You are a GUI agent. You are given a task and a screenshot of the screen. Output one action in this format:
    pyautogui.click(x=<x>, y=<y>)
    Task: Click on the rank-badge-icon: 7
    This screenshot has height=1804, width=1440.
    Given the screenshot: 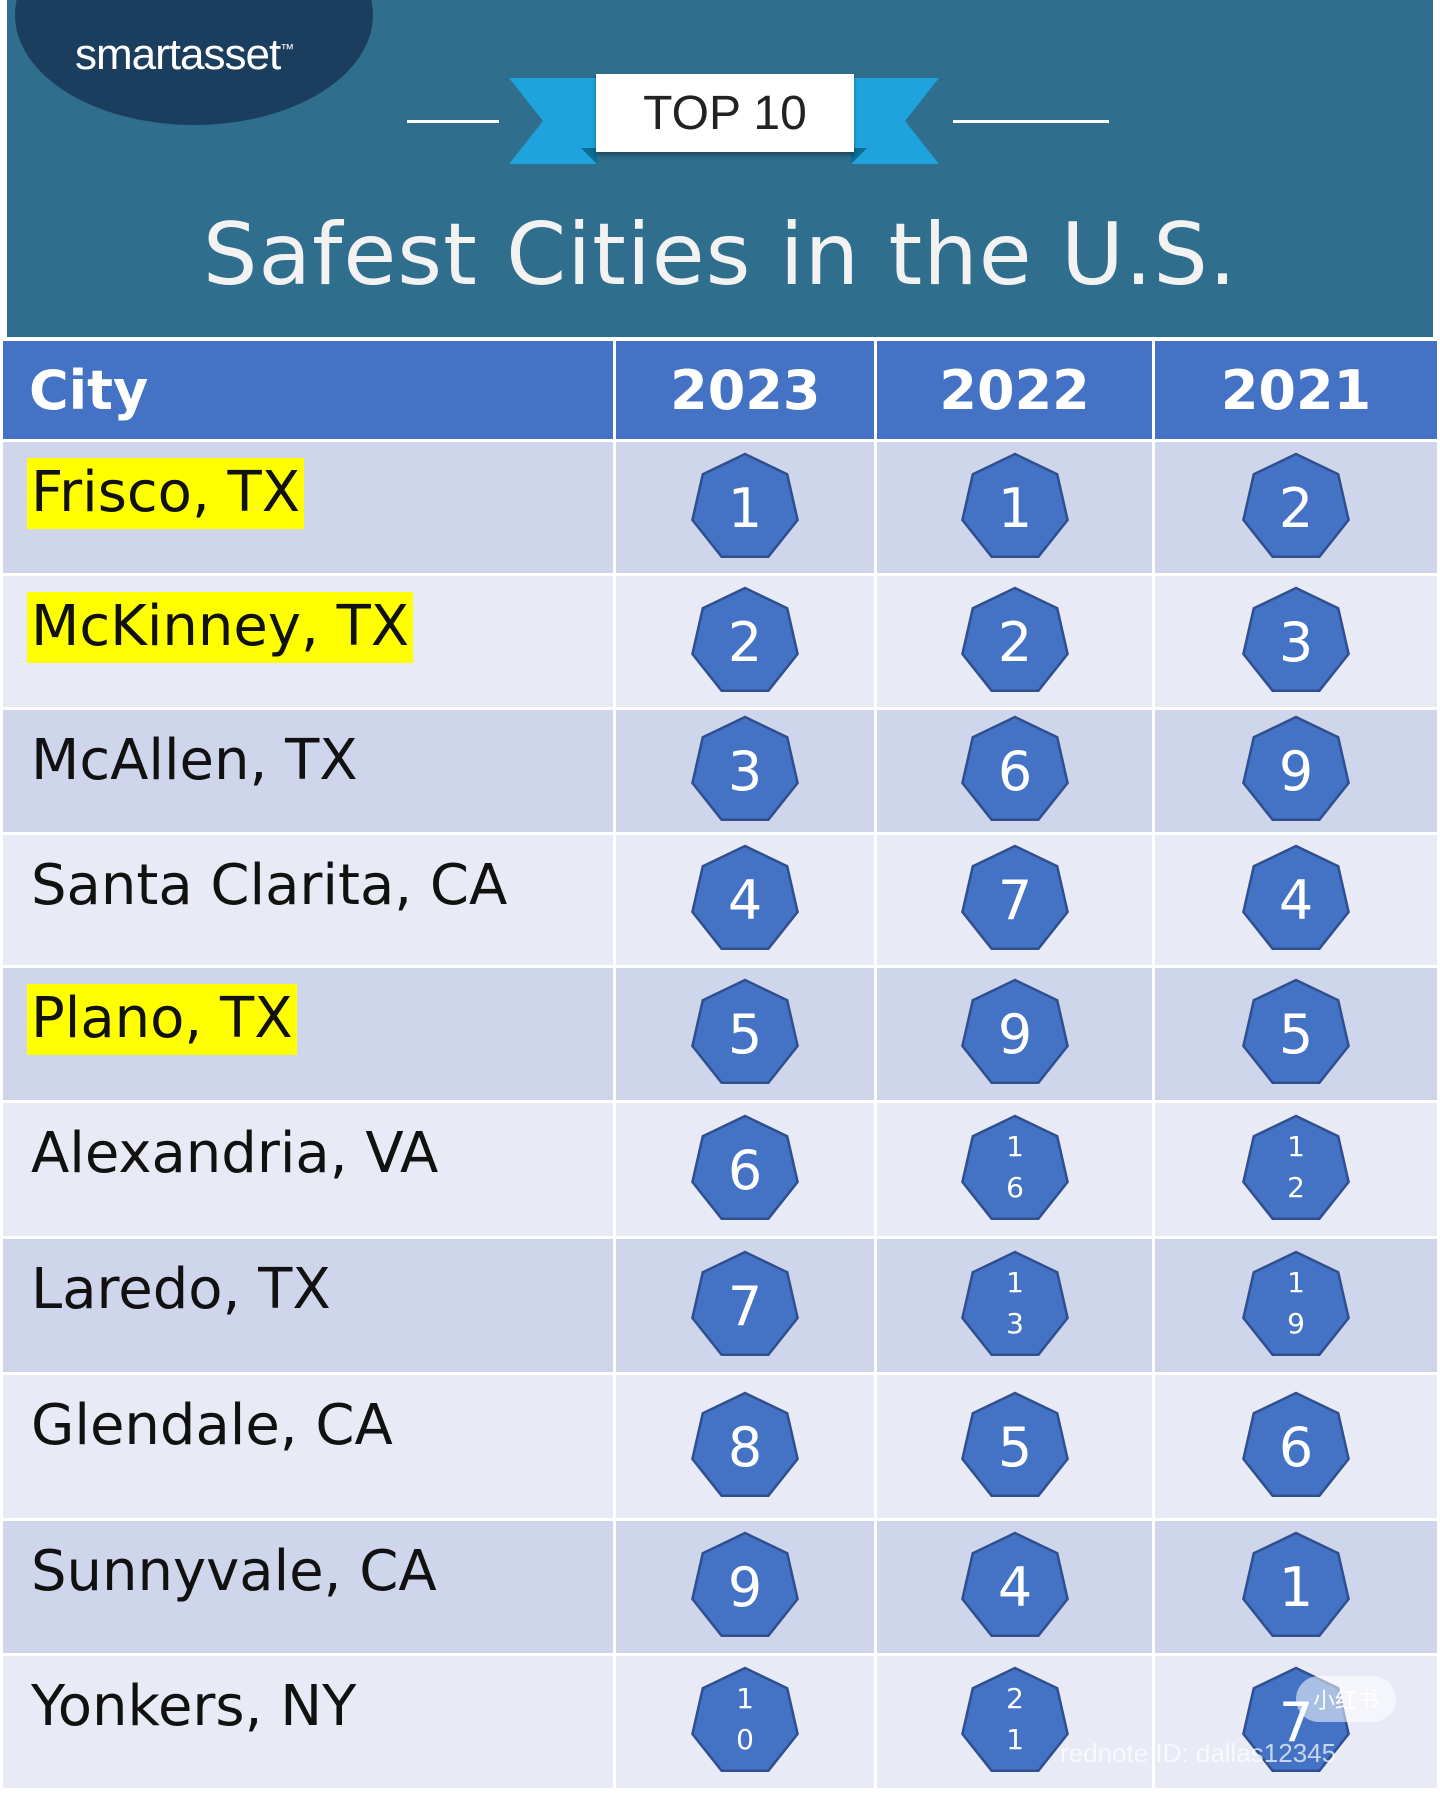 What is the action you would take?
    pyautogui.click(x=745, y=1303)
    